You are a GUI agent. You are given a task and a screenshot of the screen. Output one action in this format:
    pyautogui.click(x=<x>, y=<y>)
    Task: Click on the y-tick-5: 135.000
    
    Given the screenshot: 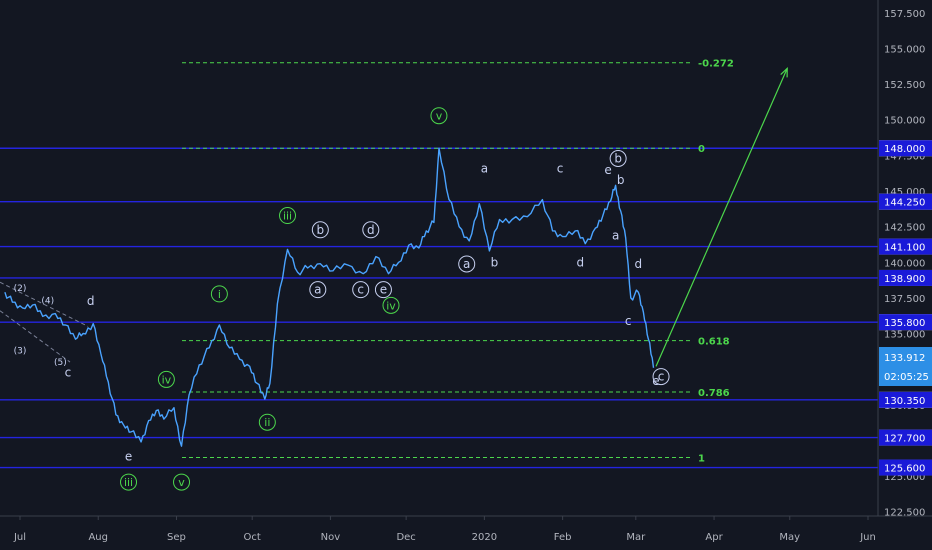 What is the action you would take?
    pyautogui.click(x=904, y=335)
    